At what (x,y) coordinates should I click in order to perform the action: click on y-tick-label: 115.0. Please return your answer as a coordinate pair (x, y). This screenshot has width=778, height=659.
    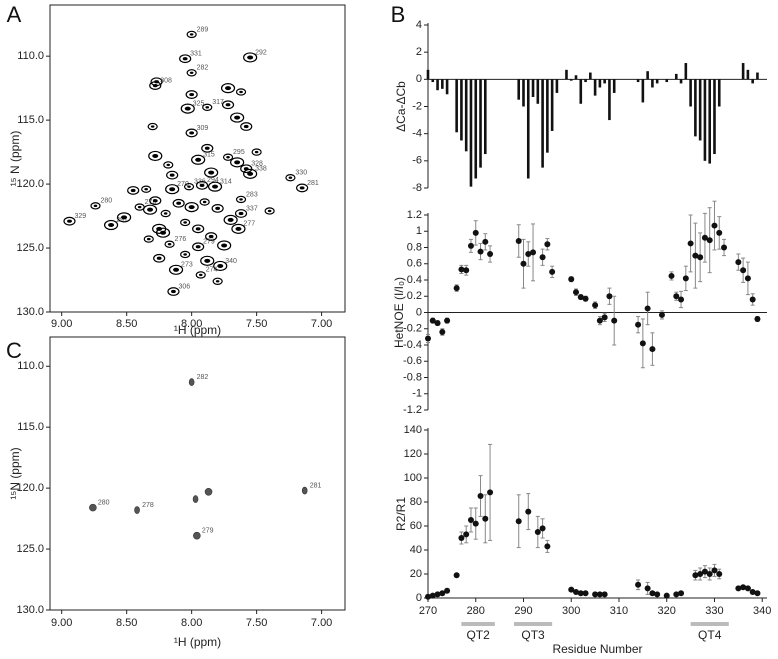
    Looking at the image, I should click on (30, 427).